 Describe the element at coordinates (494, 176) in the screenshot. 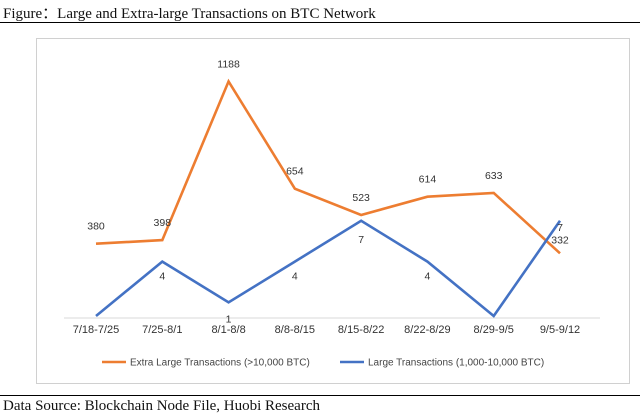

I see `data-label: 633` at that location.